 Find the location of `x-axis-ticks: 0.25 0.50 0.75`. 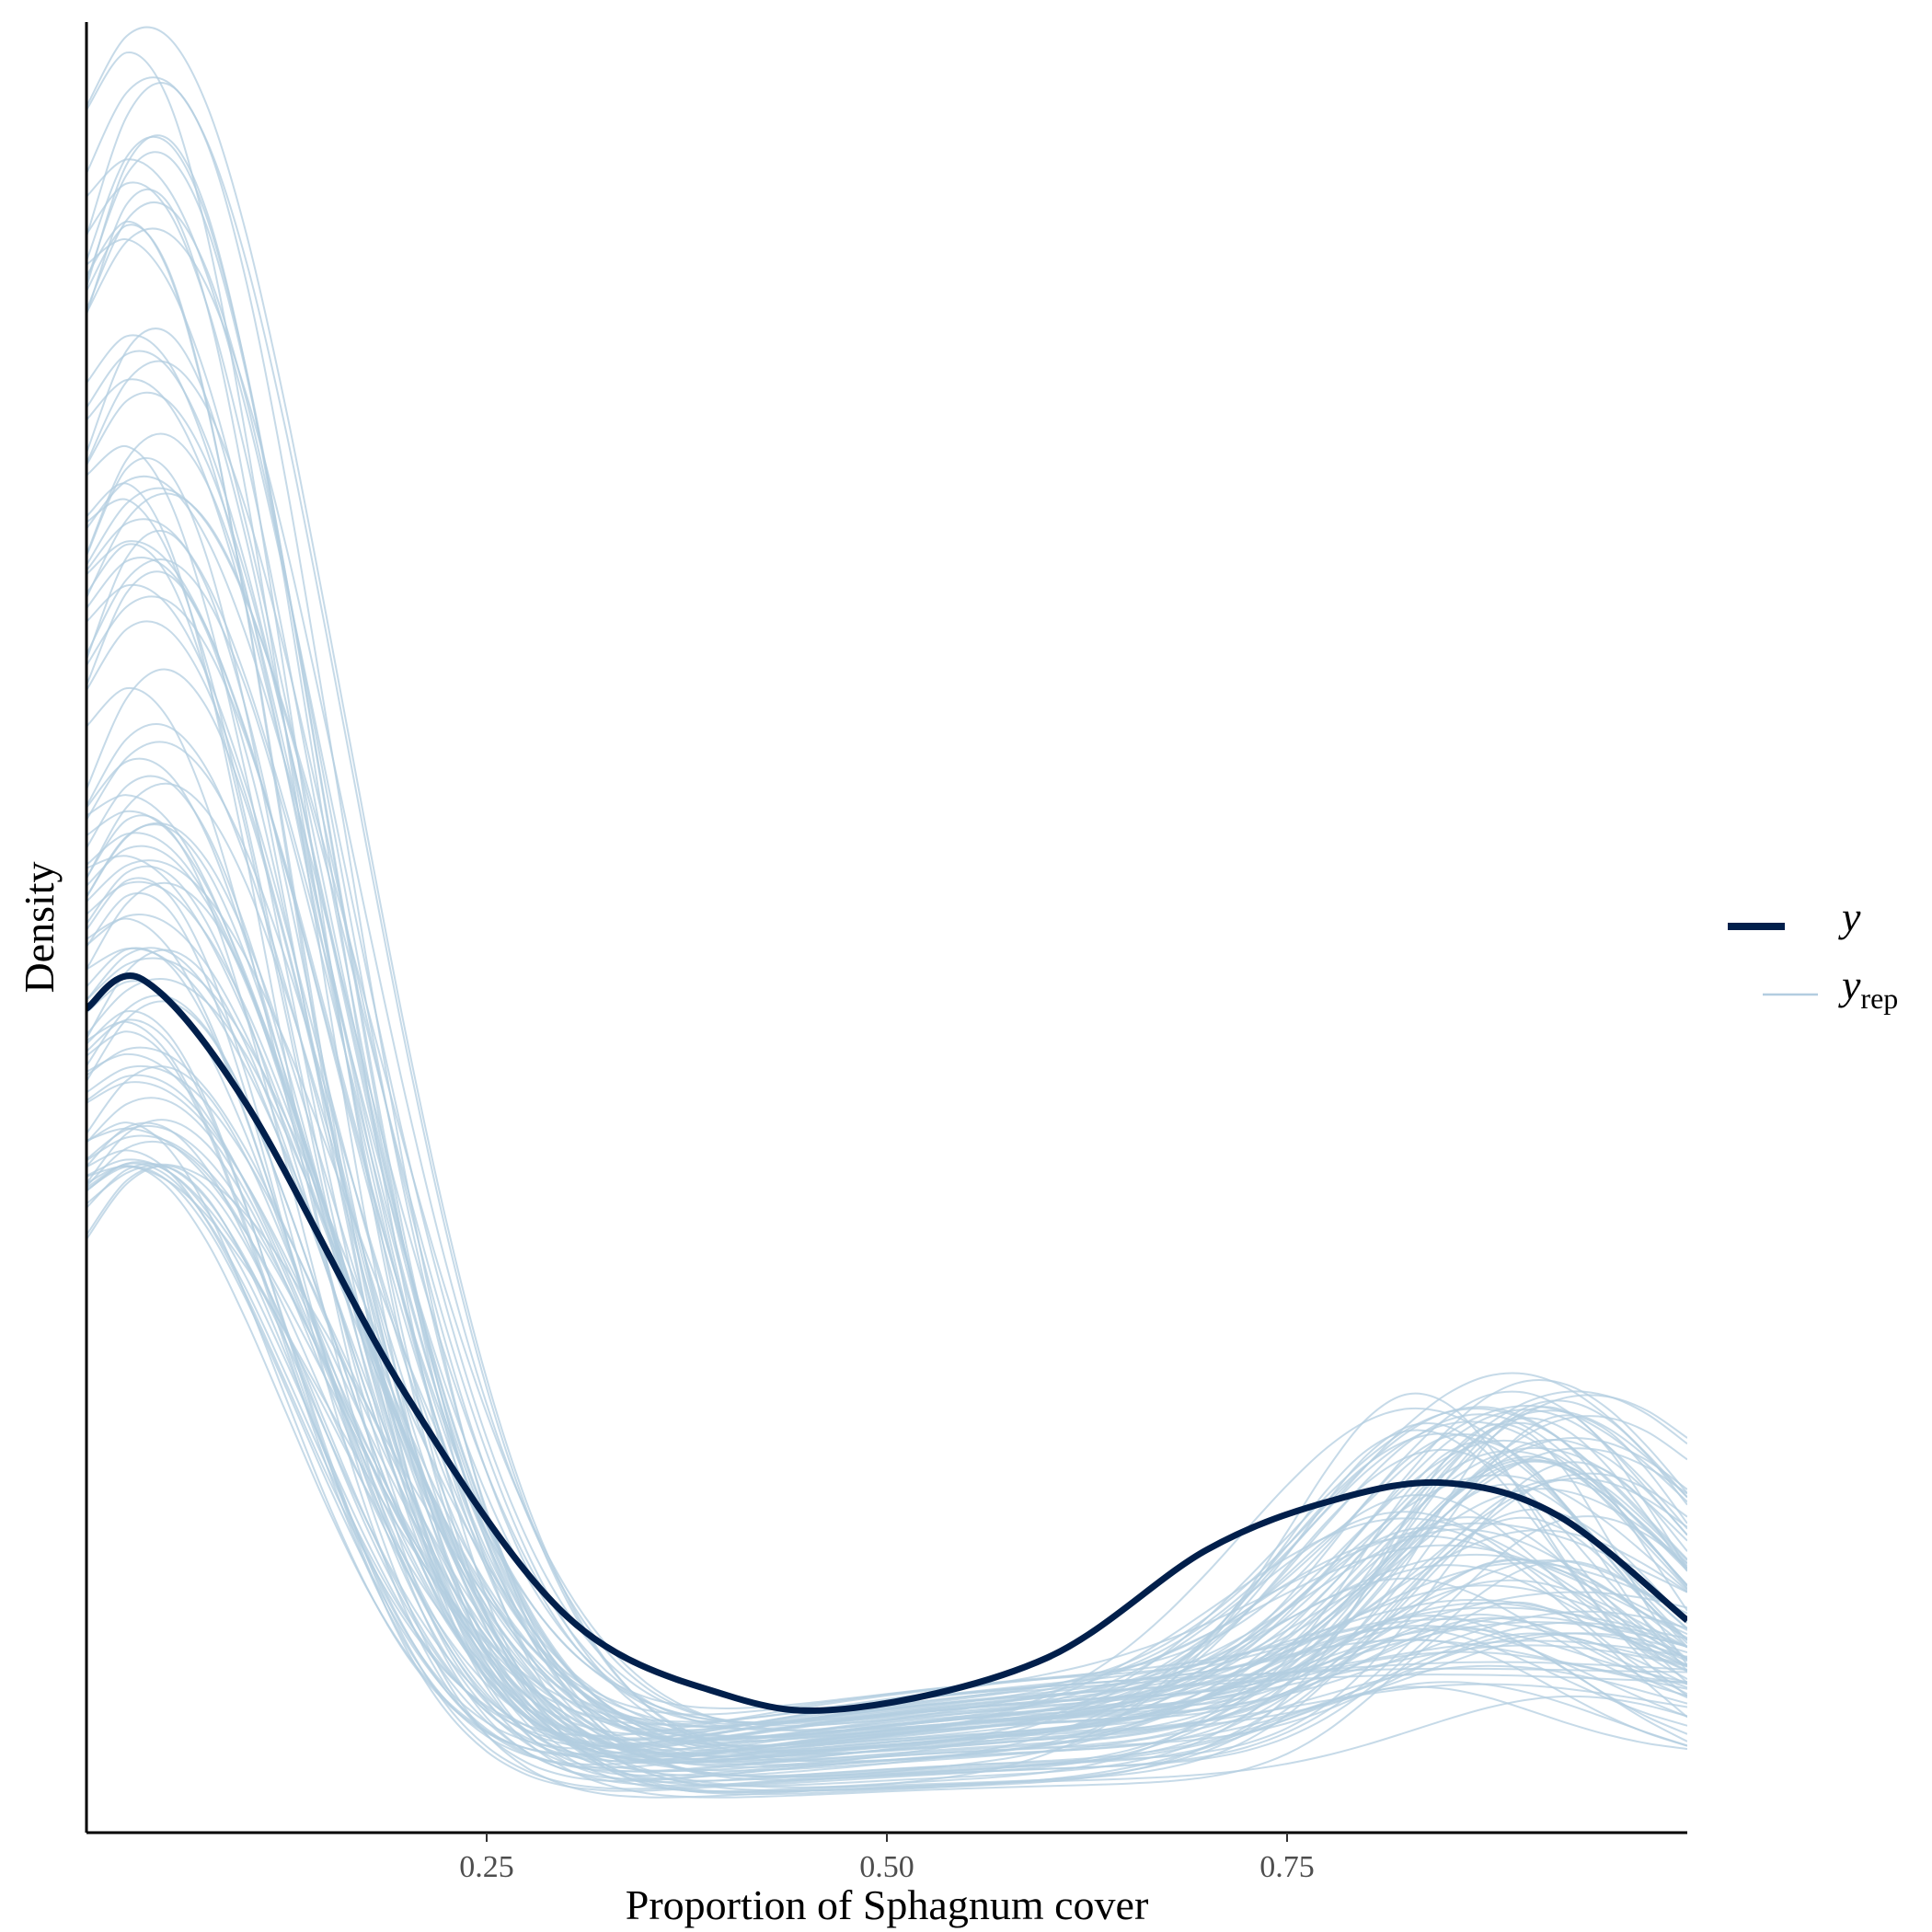

x-axis-ticks: 0.25 0.50 0.75 is located at coordinates (887, 1858).